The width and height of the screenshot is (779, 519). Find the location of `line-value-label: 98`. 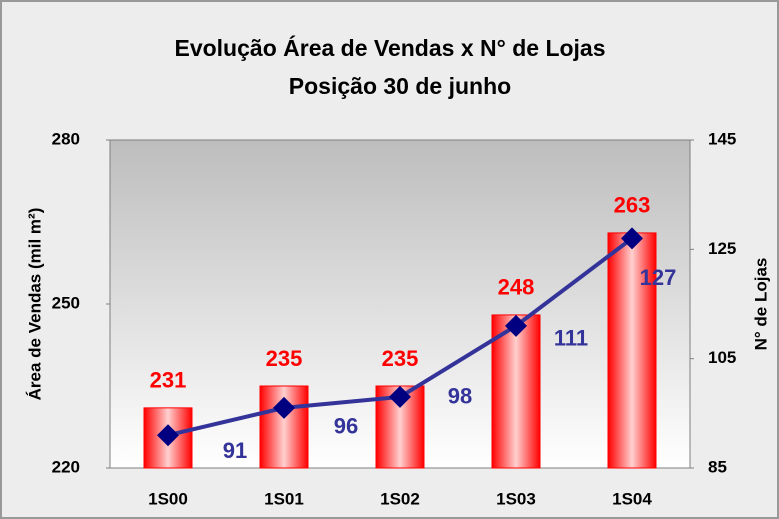

line-value-label: 98 is located at coordinates (460, 396).